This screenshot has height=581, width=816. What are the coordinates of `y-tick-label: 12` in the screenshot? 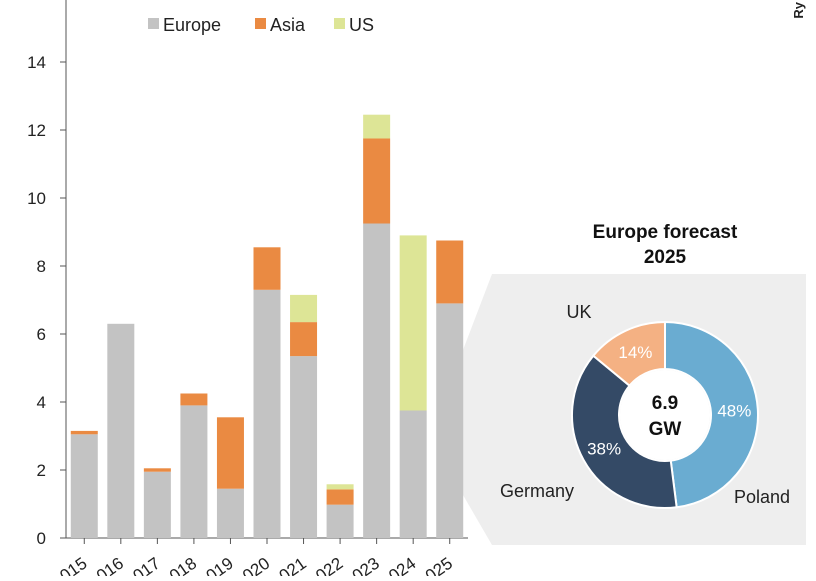 It's located at (36, 130).